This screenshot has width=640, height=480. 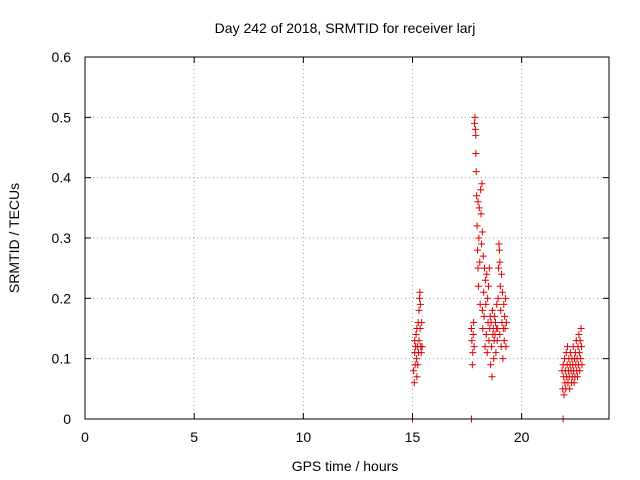 What do you see at coordinates (522, 437) in the screenshot?
I see `x-tick-label: 20` at bounding box center [522, 437].